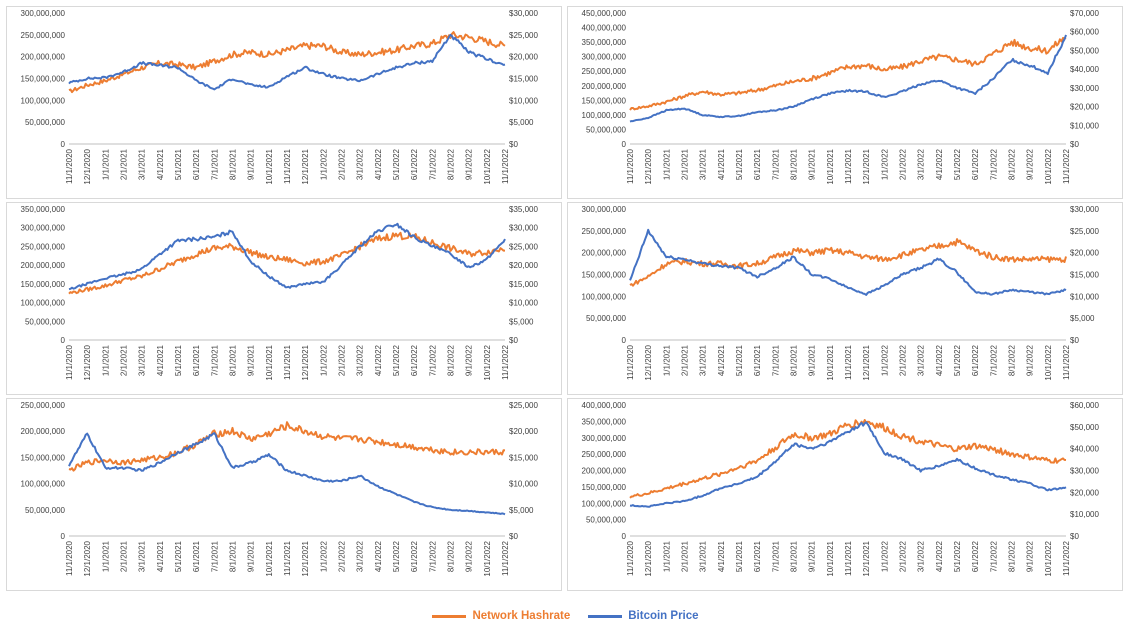  Describe the element at coordinates (666, 360) in the screenshot. I see `x-tick-label: 1/1/2021` at that location.